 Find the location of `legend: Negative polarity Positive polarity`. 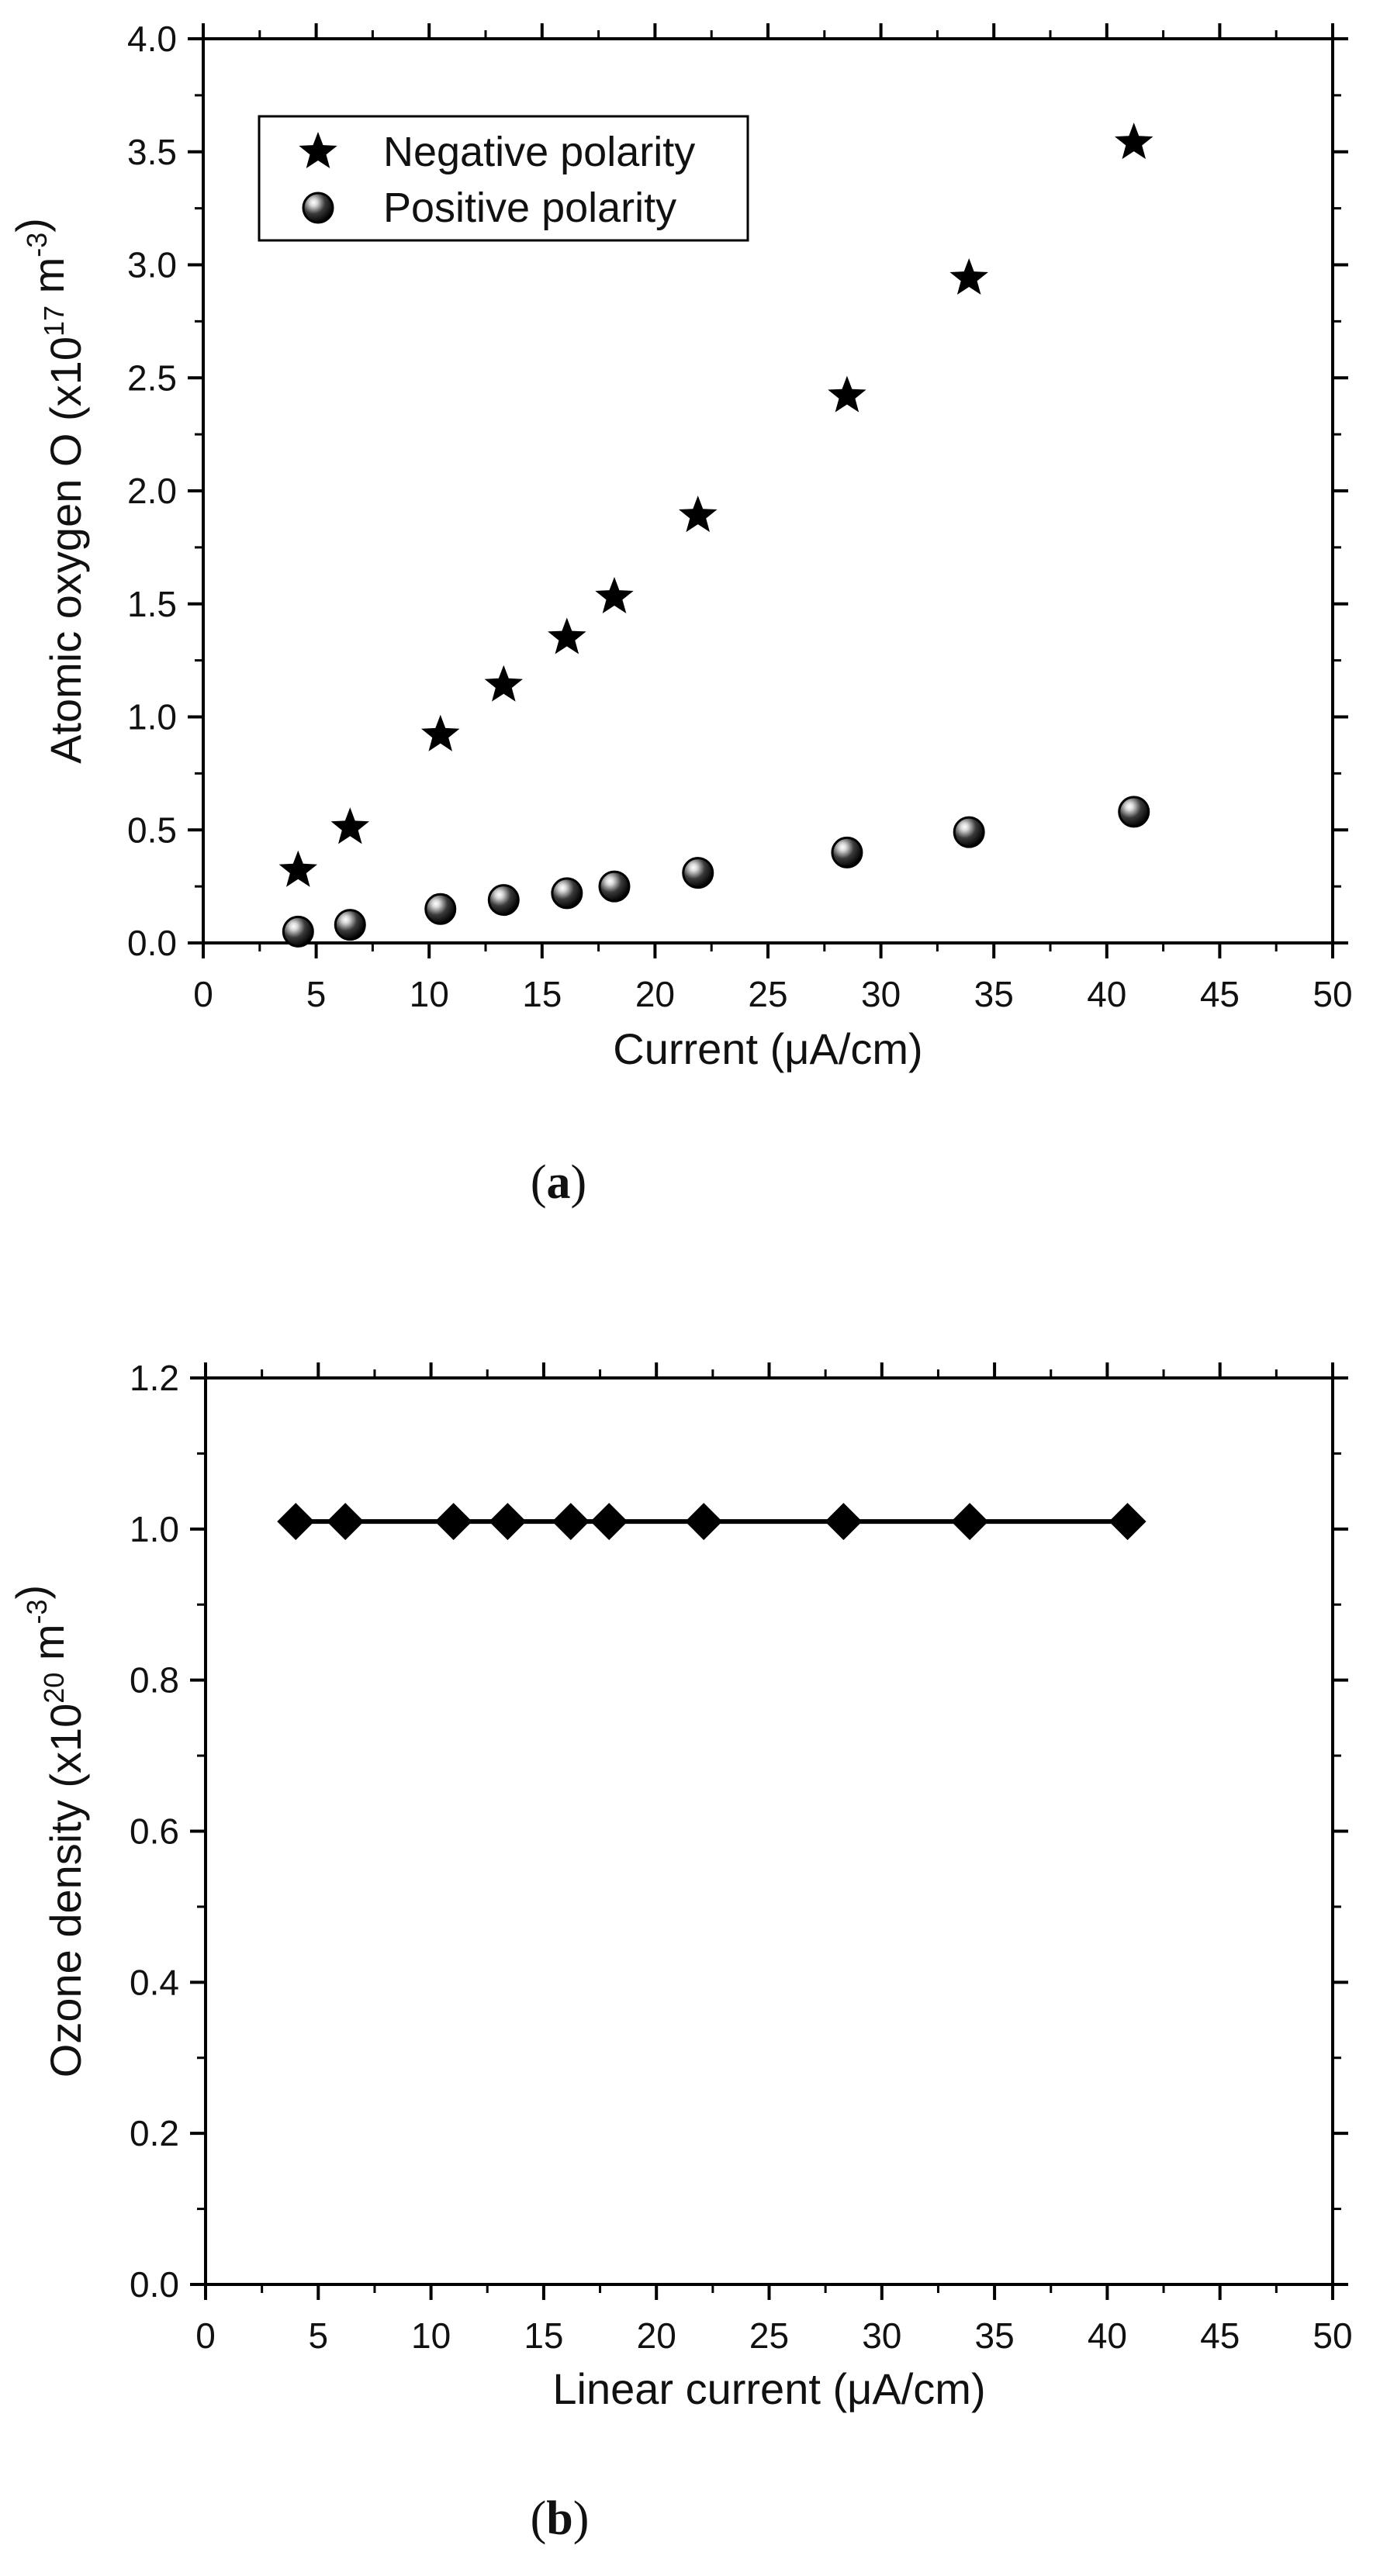

legend: Negative polarity Positive polarity is located at coordinates (503, 178).